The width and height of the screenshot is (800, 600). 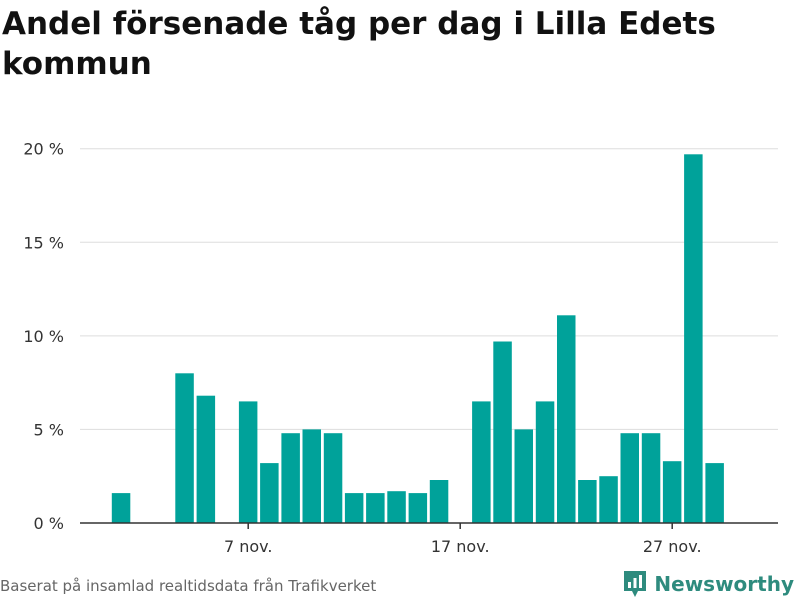 What do you see at coordinates (248, 546) in the screenshot?
I see `x-tick-label: 7 nov.` at bounding box center [248, 546].